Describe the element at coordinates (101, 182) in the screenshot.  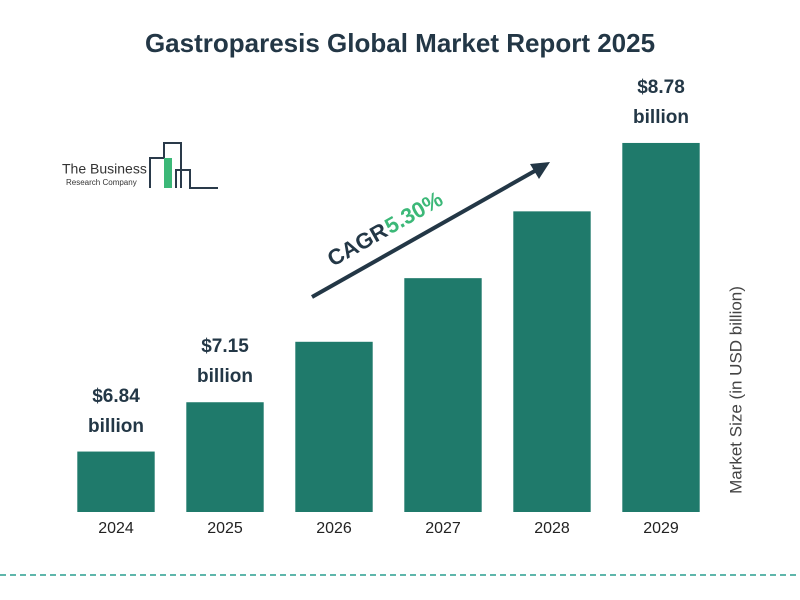
I see `logo-text: Research Company` at that location.